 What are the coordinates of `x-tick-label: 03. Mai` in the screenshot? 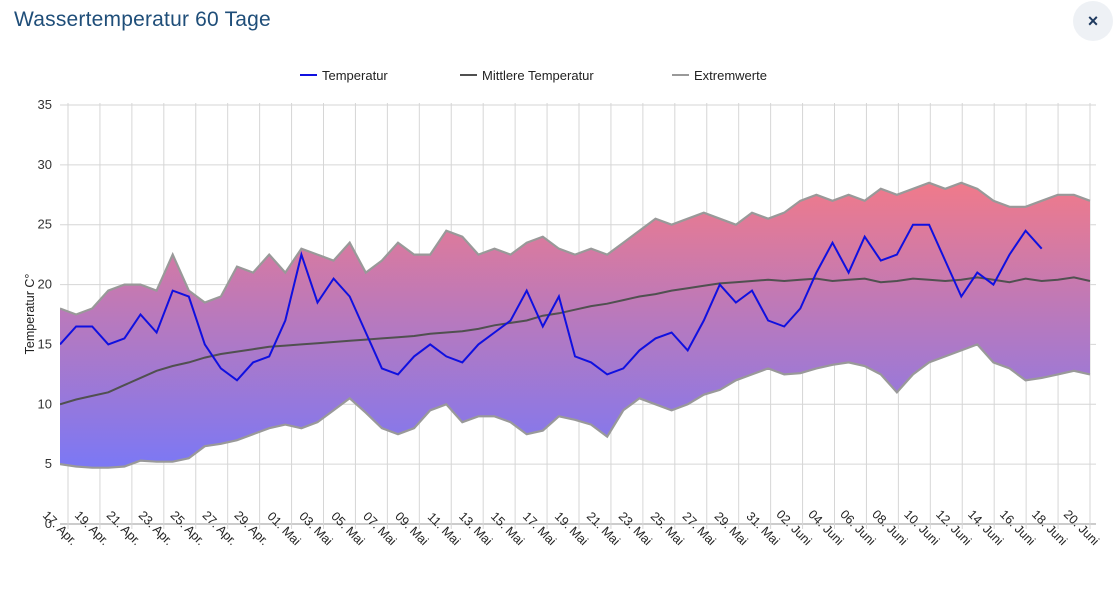 It's located at (315, 528).